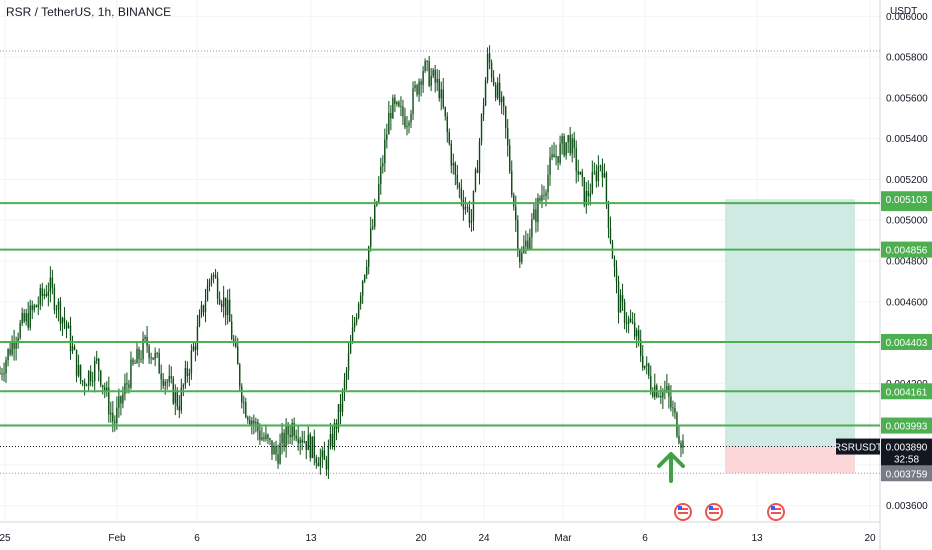 The width and height of the screenshot is (932, 550). Describe the element at coordinates (683, 512) in the screenshot. I see `event-flag-icon` at that location.